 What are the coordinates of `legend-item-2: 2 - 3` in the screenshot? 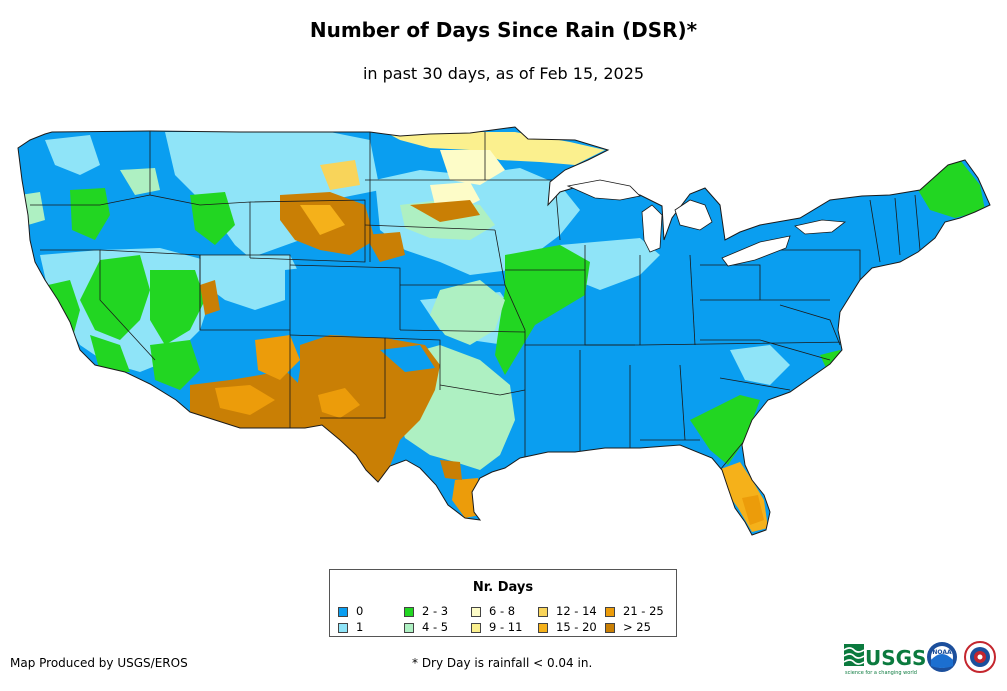 It's located at (426, 611).